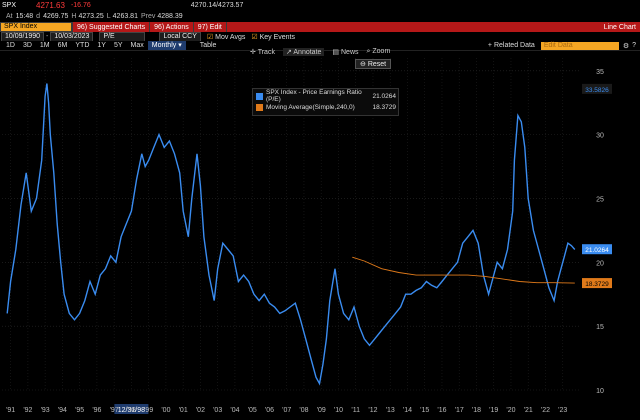  I want to click on key-events-label: Key Events, so click(277, 37).